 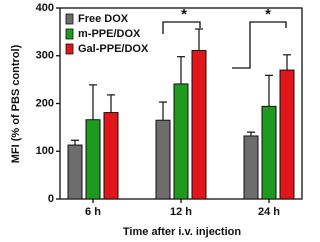 I want to click on x-tick-label: 12 h, so click(x=181, y=212).